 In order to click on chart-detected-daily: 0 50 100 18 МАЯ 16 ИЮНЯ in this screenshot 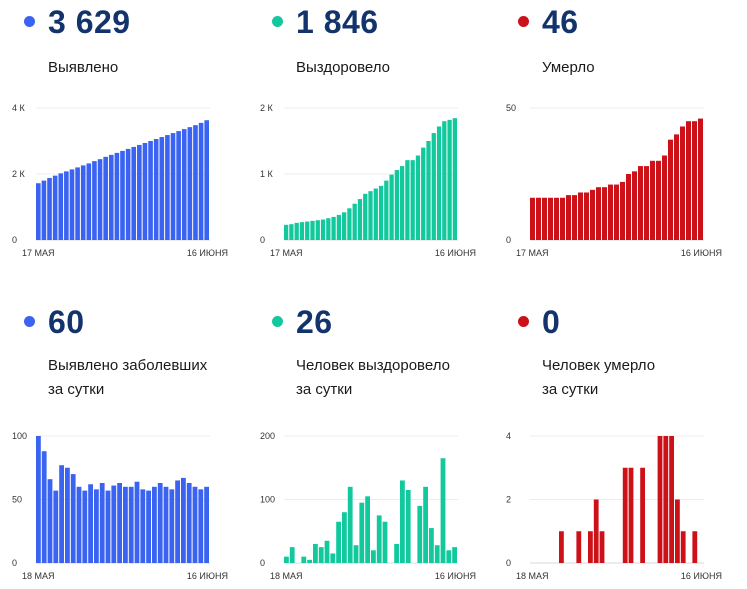, I will do `click(120, 506)`.